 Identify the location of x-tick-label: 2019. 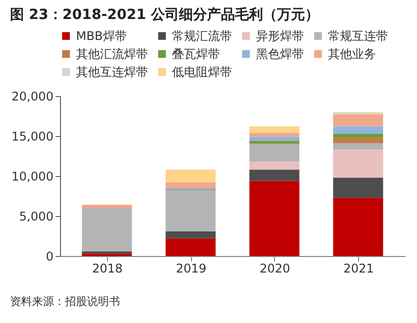
(191, 269).